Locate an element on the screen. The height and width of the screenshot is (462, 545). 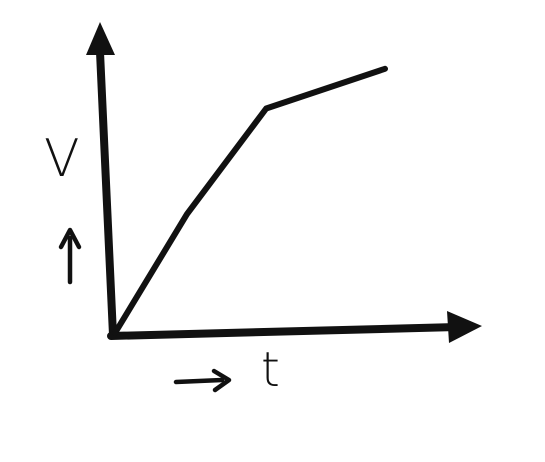
right-arrow-icon is located at coordinates (202, 380).